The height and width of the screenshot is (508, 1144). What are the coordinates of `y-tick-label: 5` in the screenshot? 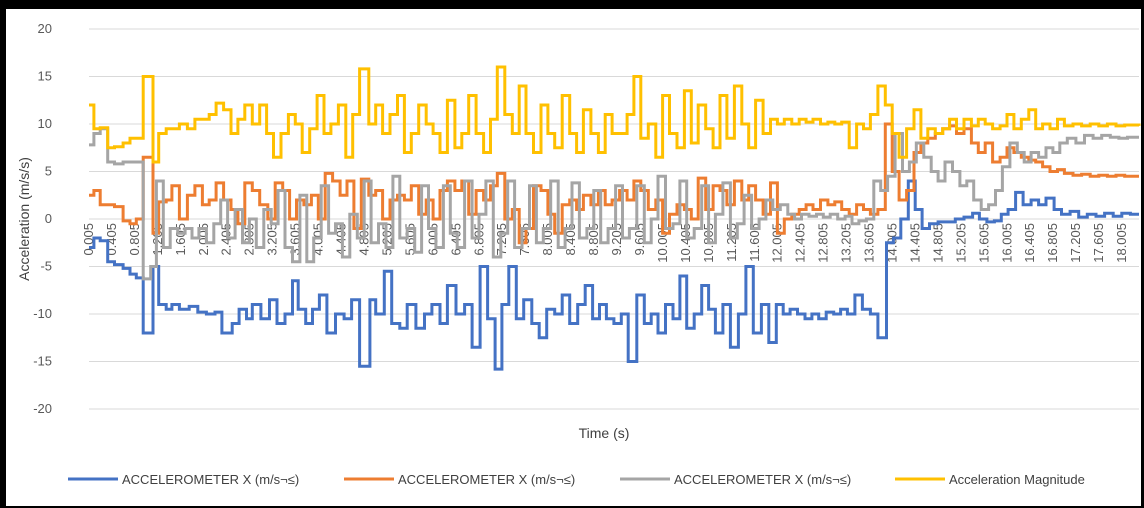 It's located at (48, 171).